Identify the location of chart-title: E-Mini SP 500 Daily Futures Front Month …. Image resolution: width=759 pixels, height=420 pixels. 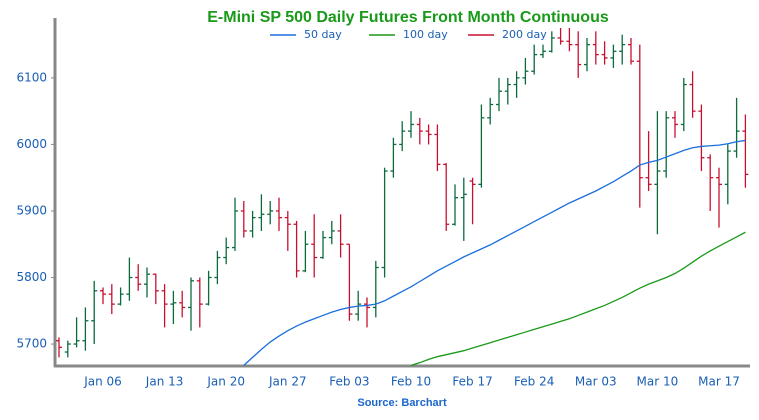
(408, 17).